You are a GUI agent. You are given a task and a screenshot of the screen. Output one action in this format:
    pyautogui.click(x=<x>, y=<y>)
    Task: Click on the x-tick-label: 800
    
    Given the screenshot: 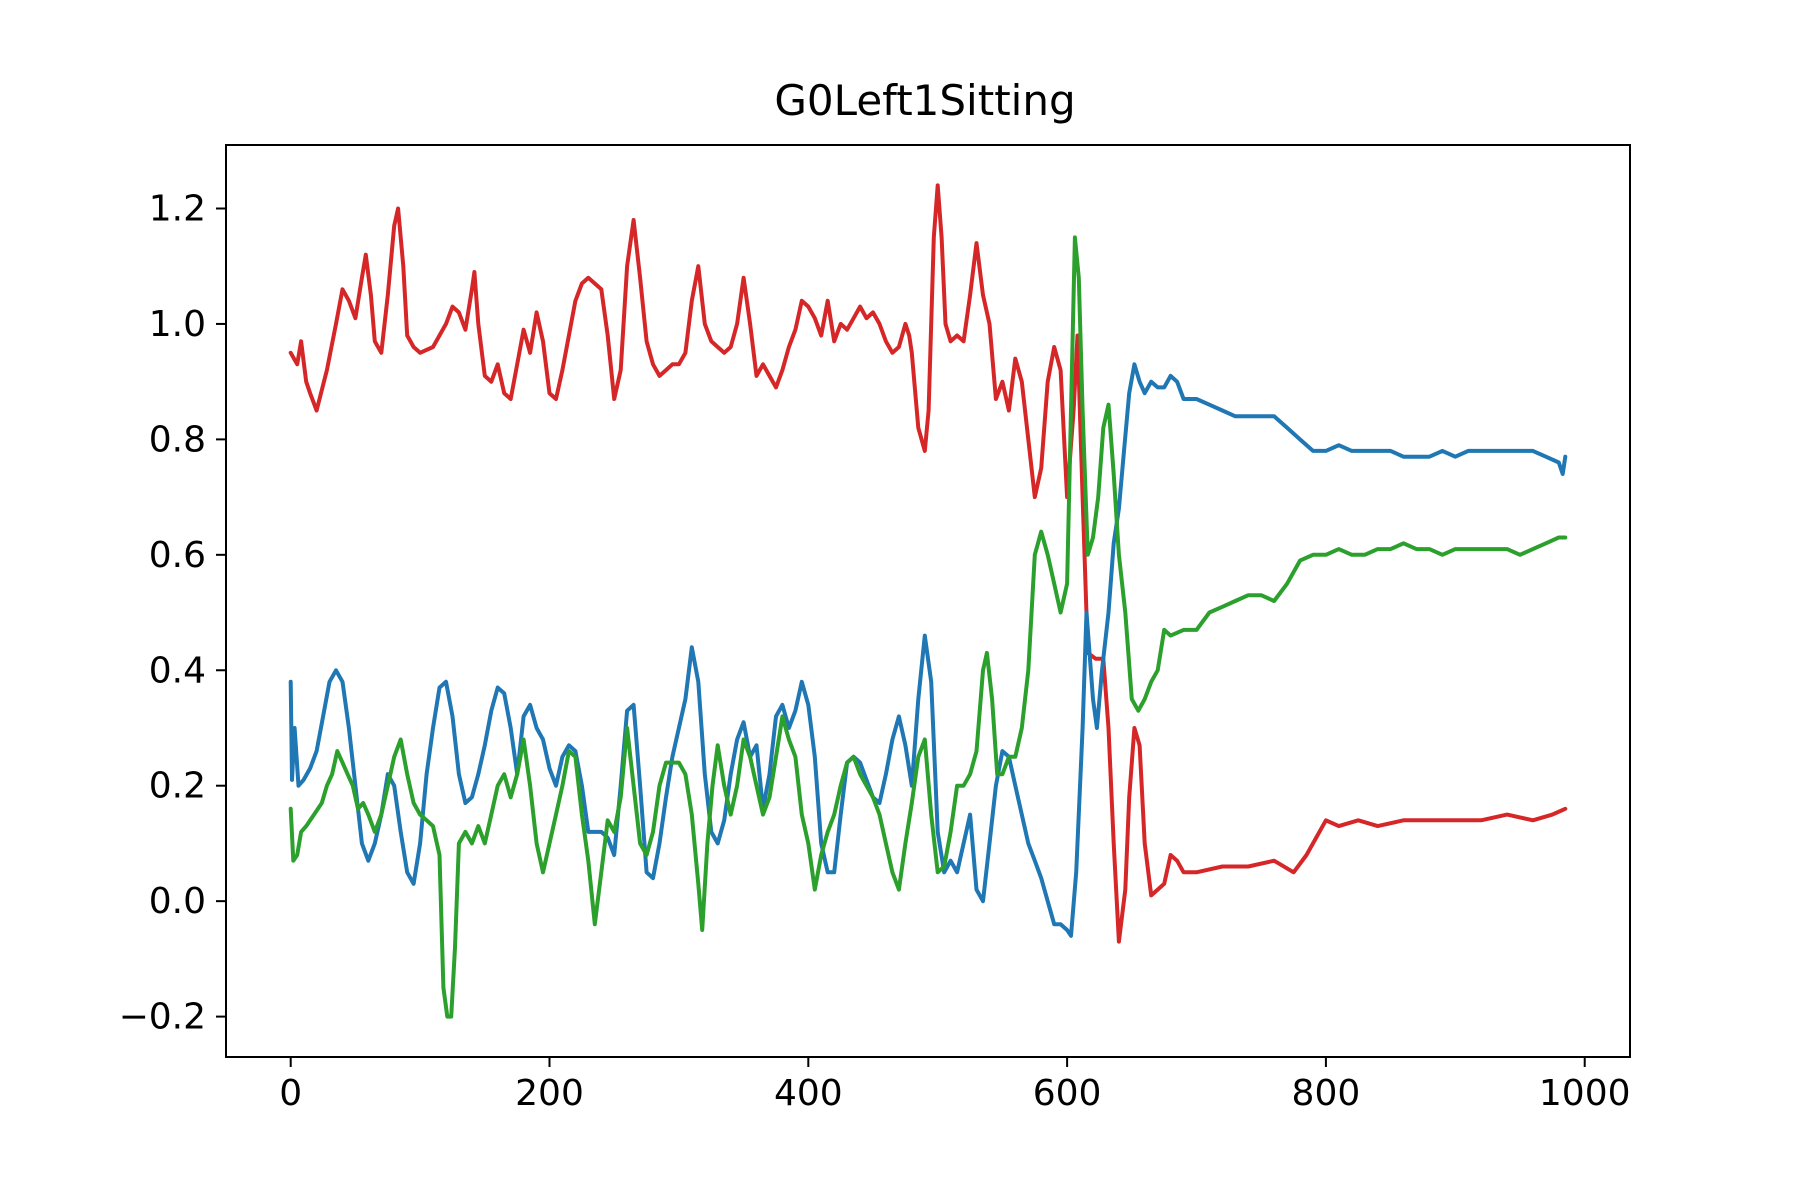 What is the action you would take?
    pyautogui.click(x=1326, y=1093)
    